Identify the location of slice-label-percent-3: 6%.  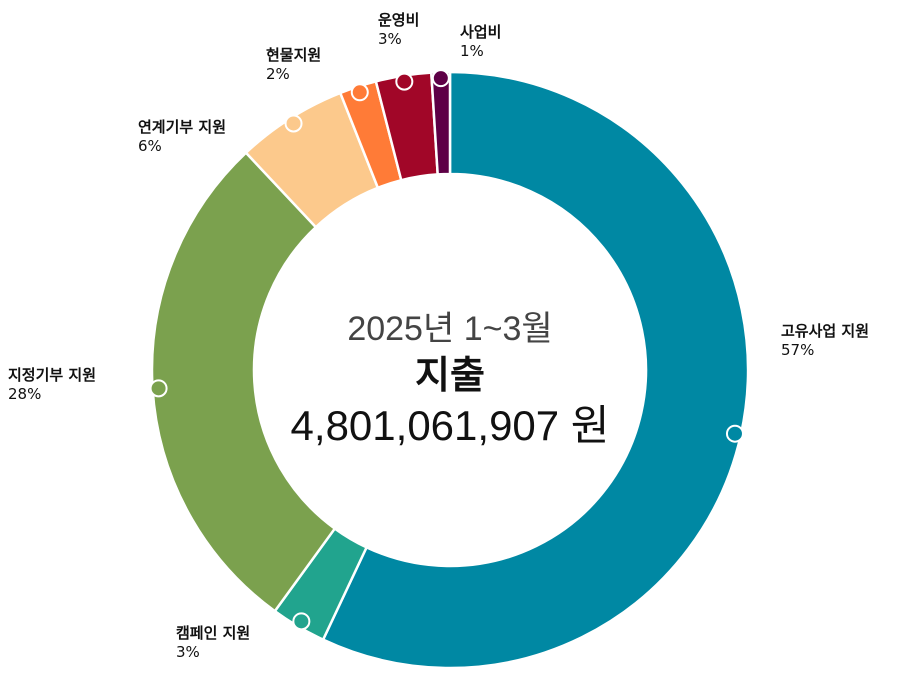
(150, 146).